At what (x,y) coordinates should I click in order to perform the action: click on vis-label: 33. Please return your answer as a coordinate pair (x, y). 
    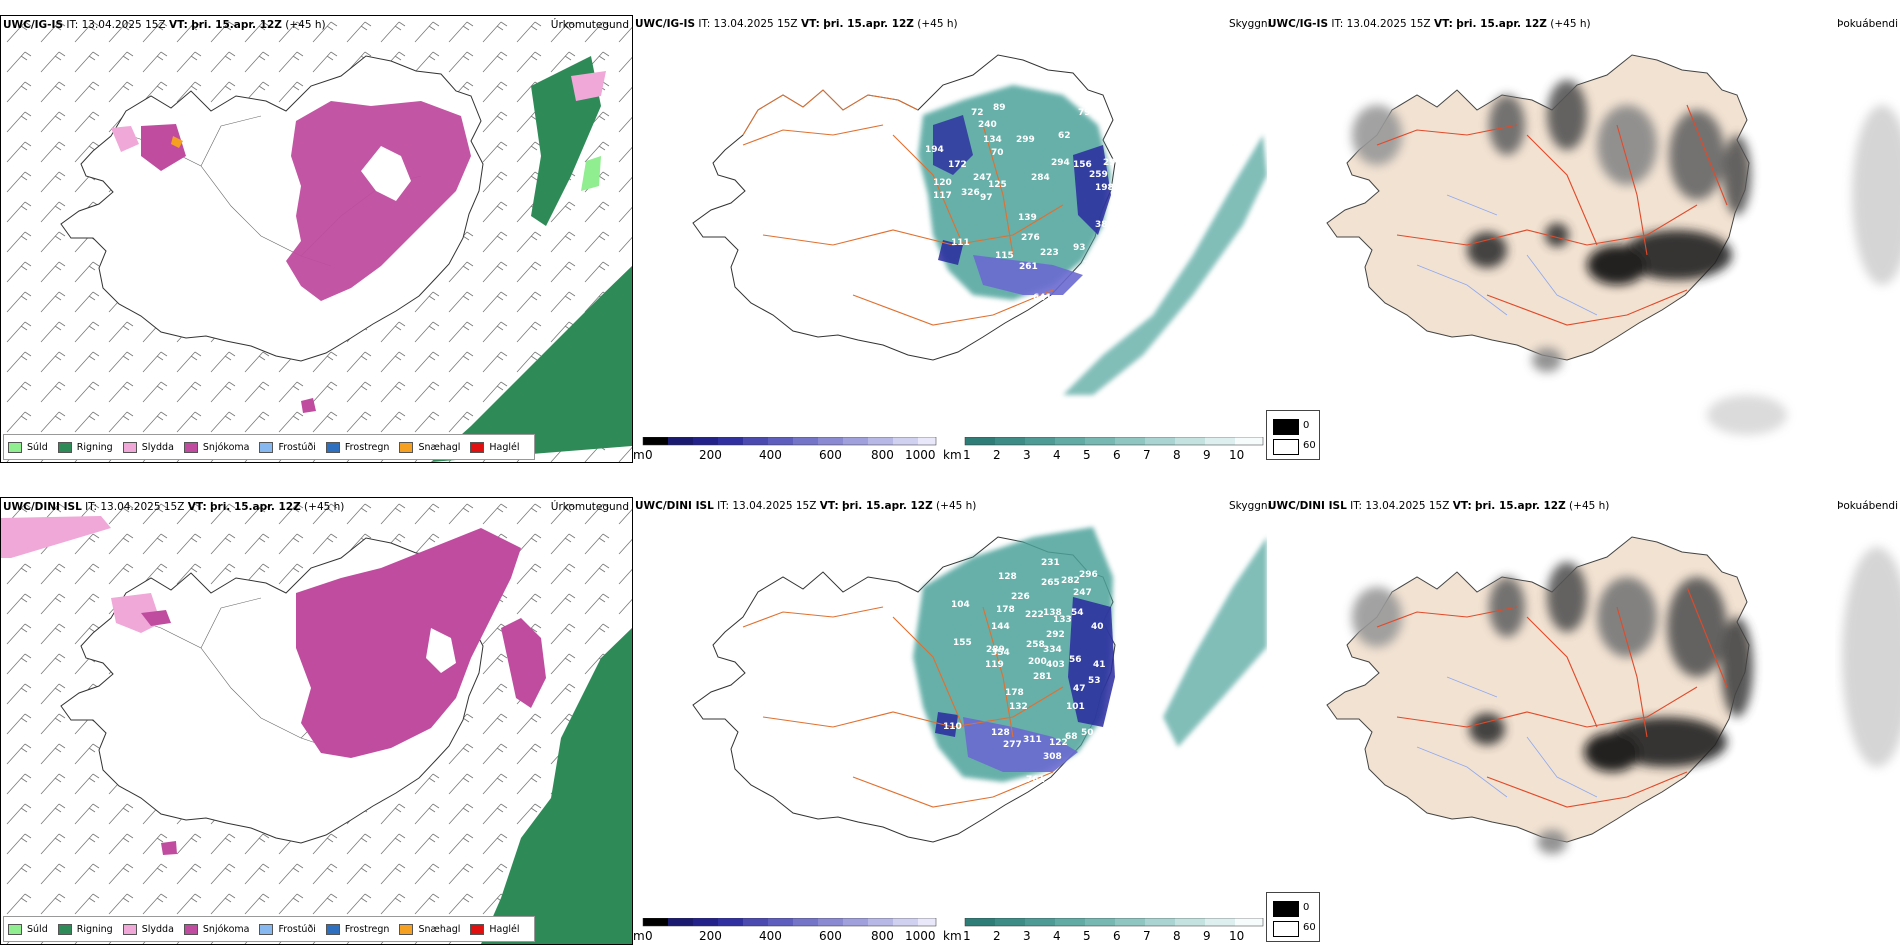
    Looking at the image, I should click on (779, 153).